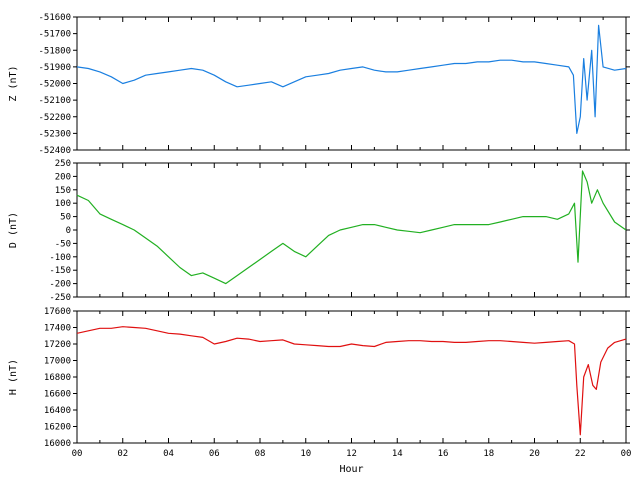 This screenshot has width=640, height=480. I want to click on x-tick-label: 16, so click(443, 454).